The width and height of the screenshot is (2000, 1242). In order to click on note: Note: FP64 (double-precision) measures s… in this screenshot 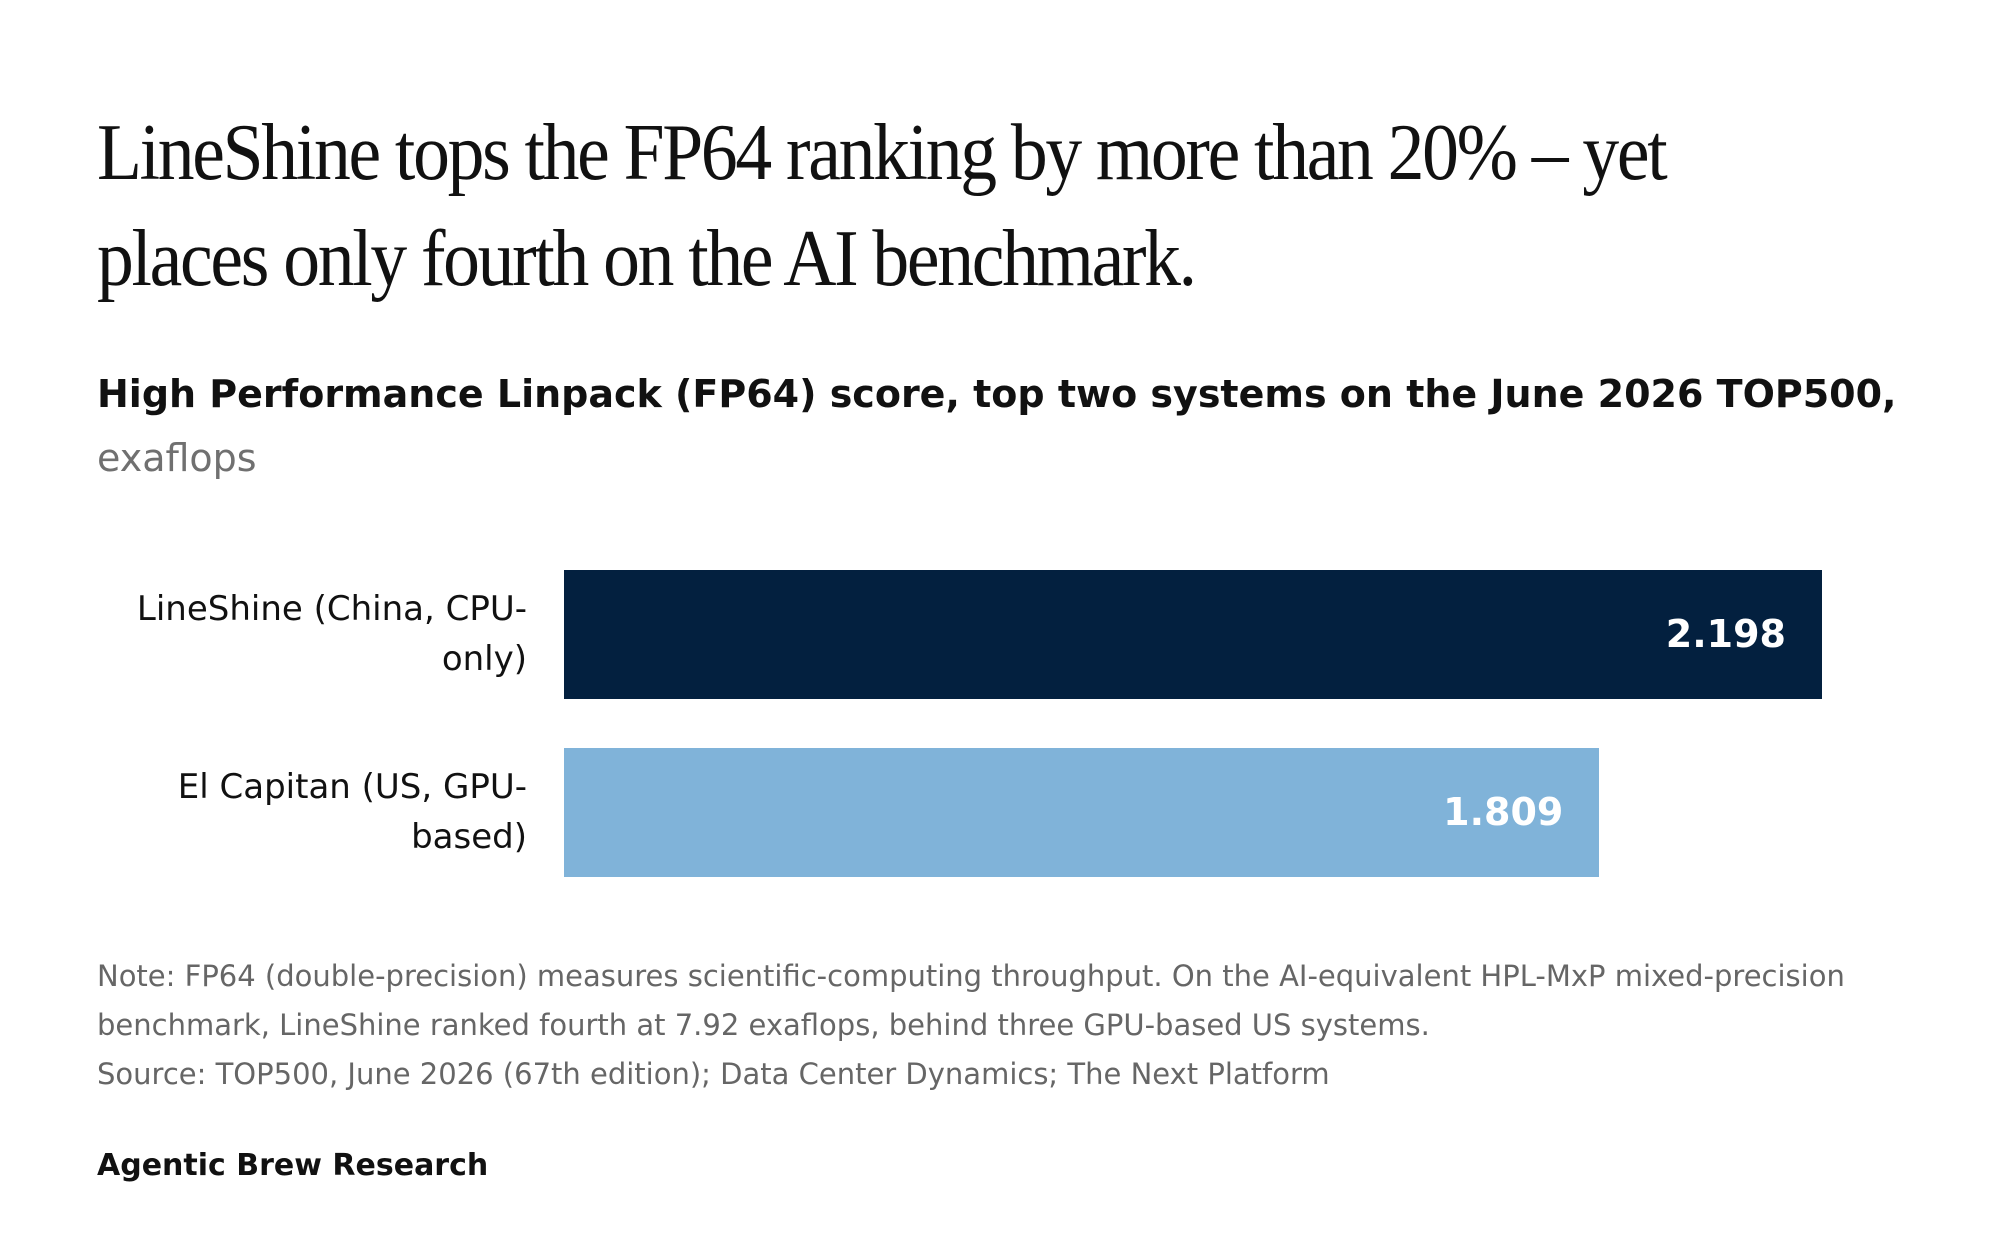, I will do `click(971, 1000)`.